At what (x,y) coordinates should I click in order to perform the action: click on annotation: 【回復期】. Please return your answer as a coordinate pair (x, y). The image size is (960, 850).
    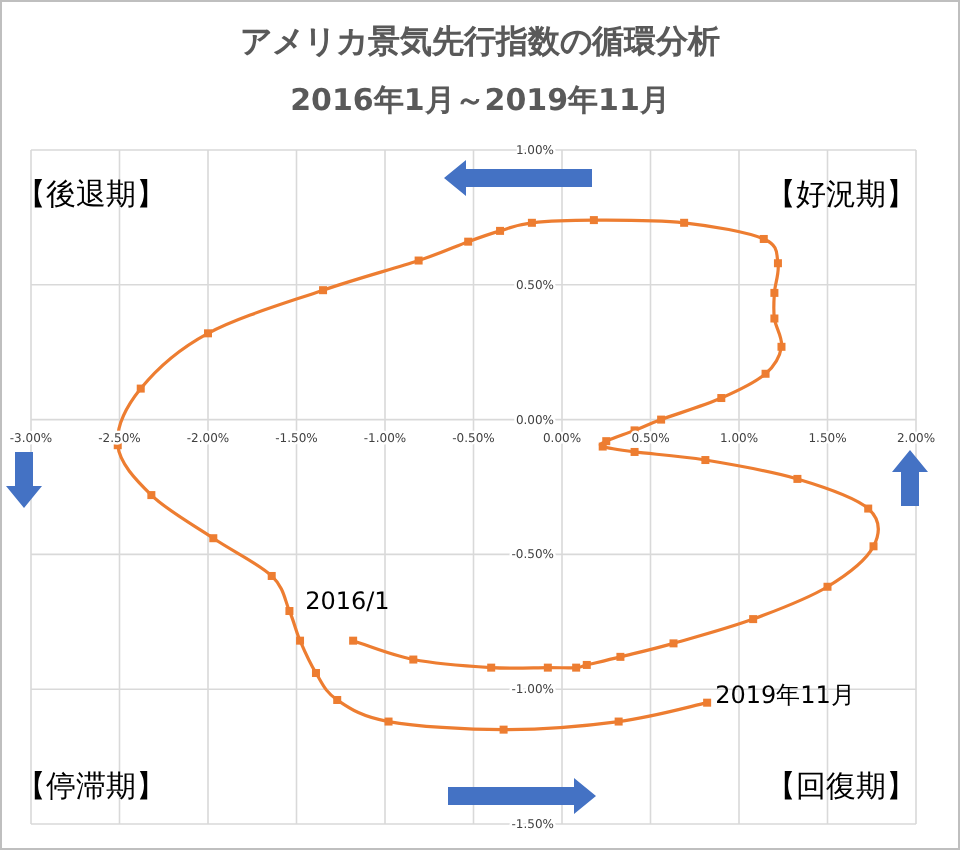
    Looking at the image, I should click on (841, 786).